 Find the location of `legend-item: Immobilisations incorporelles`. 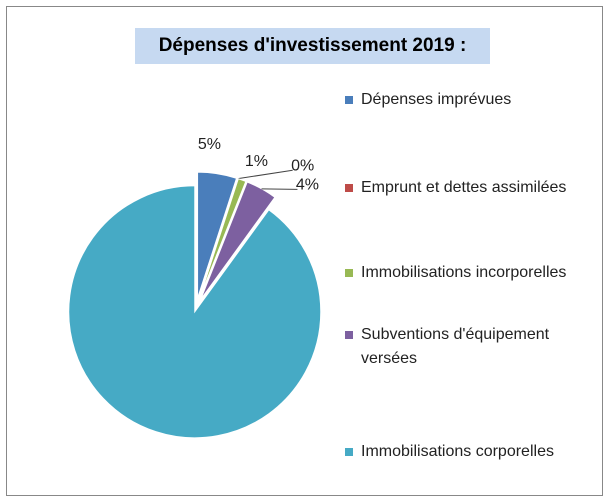

legend-item: Immobilisations incorporelles is located at coordinates (467, 273).